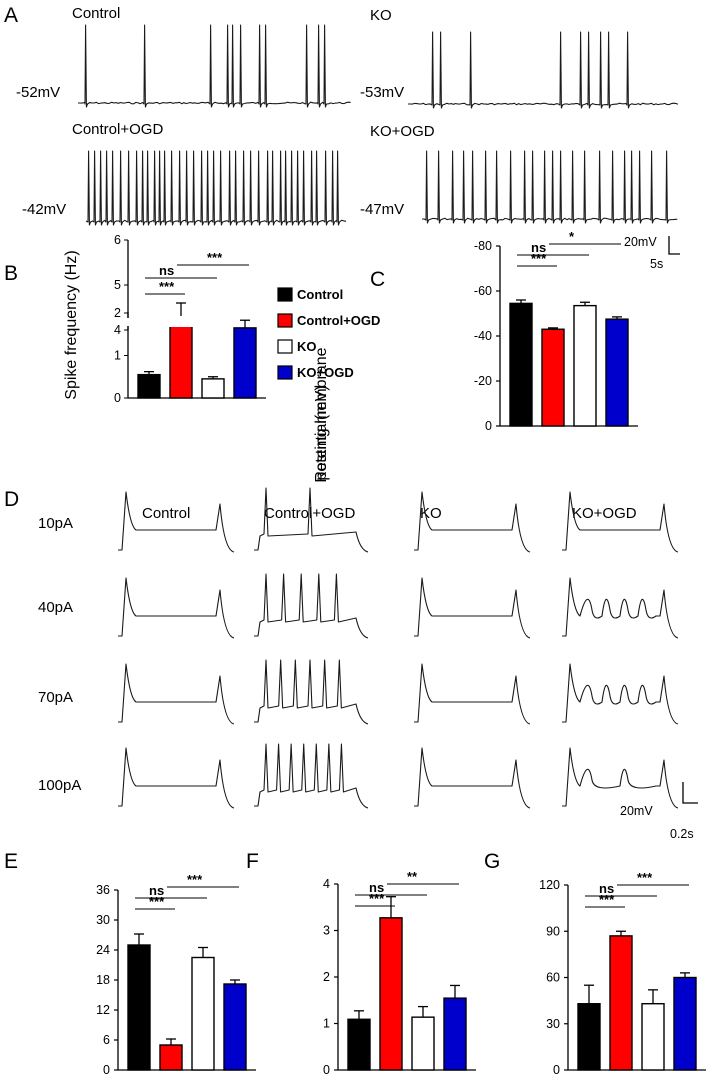 The image size is (709, 1078). What do you see at coordinates (320, 294) in the screenshot?
I see `legend-label: Control` at bounding box center [320, 294].